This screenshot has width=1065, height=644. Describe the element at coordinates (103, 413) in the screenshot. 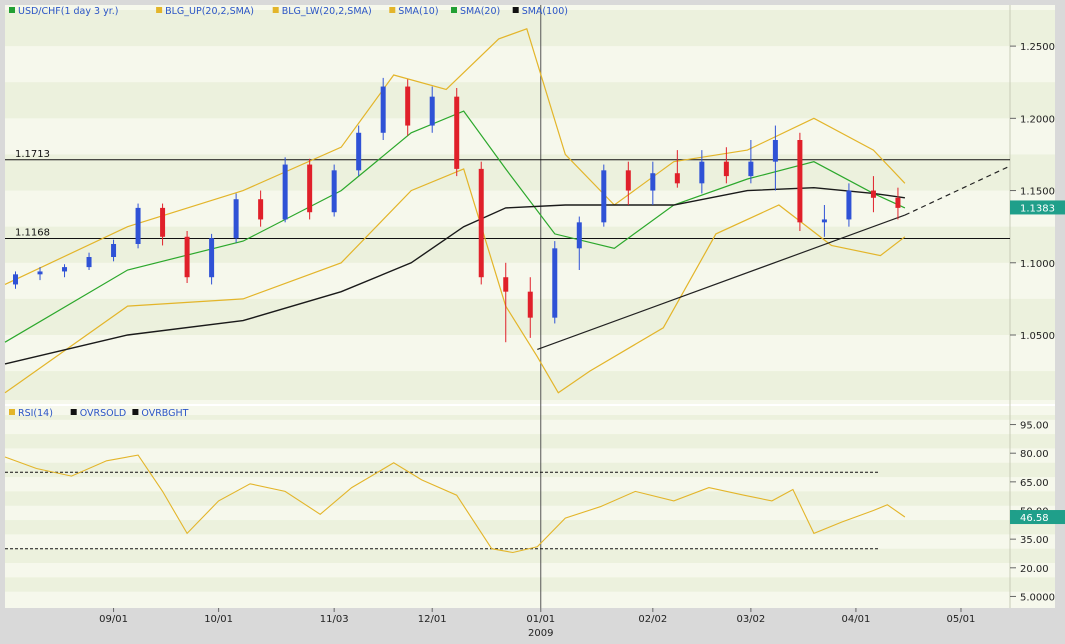

I see `rsi-legend-label: OVRSOLD` at that location.